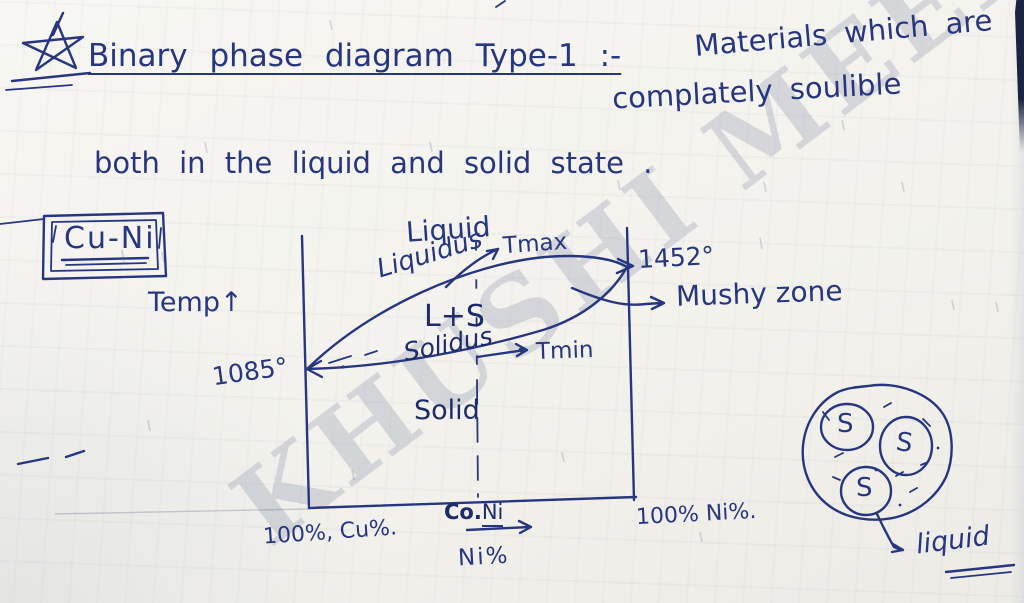 This screenshot has width=1024, height=603. I want to click on scan-edge-shadow, so click(1019, 76).